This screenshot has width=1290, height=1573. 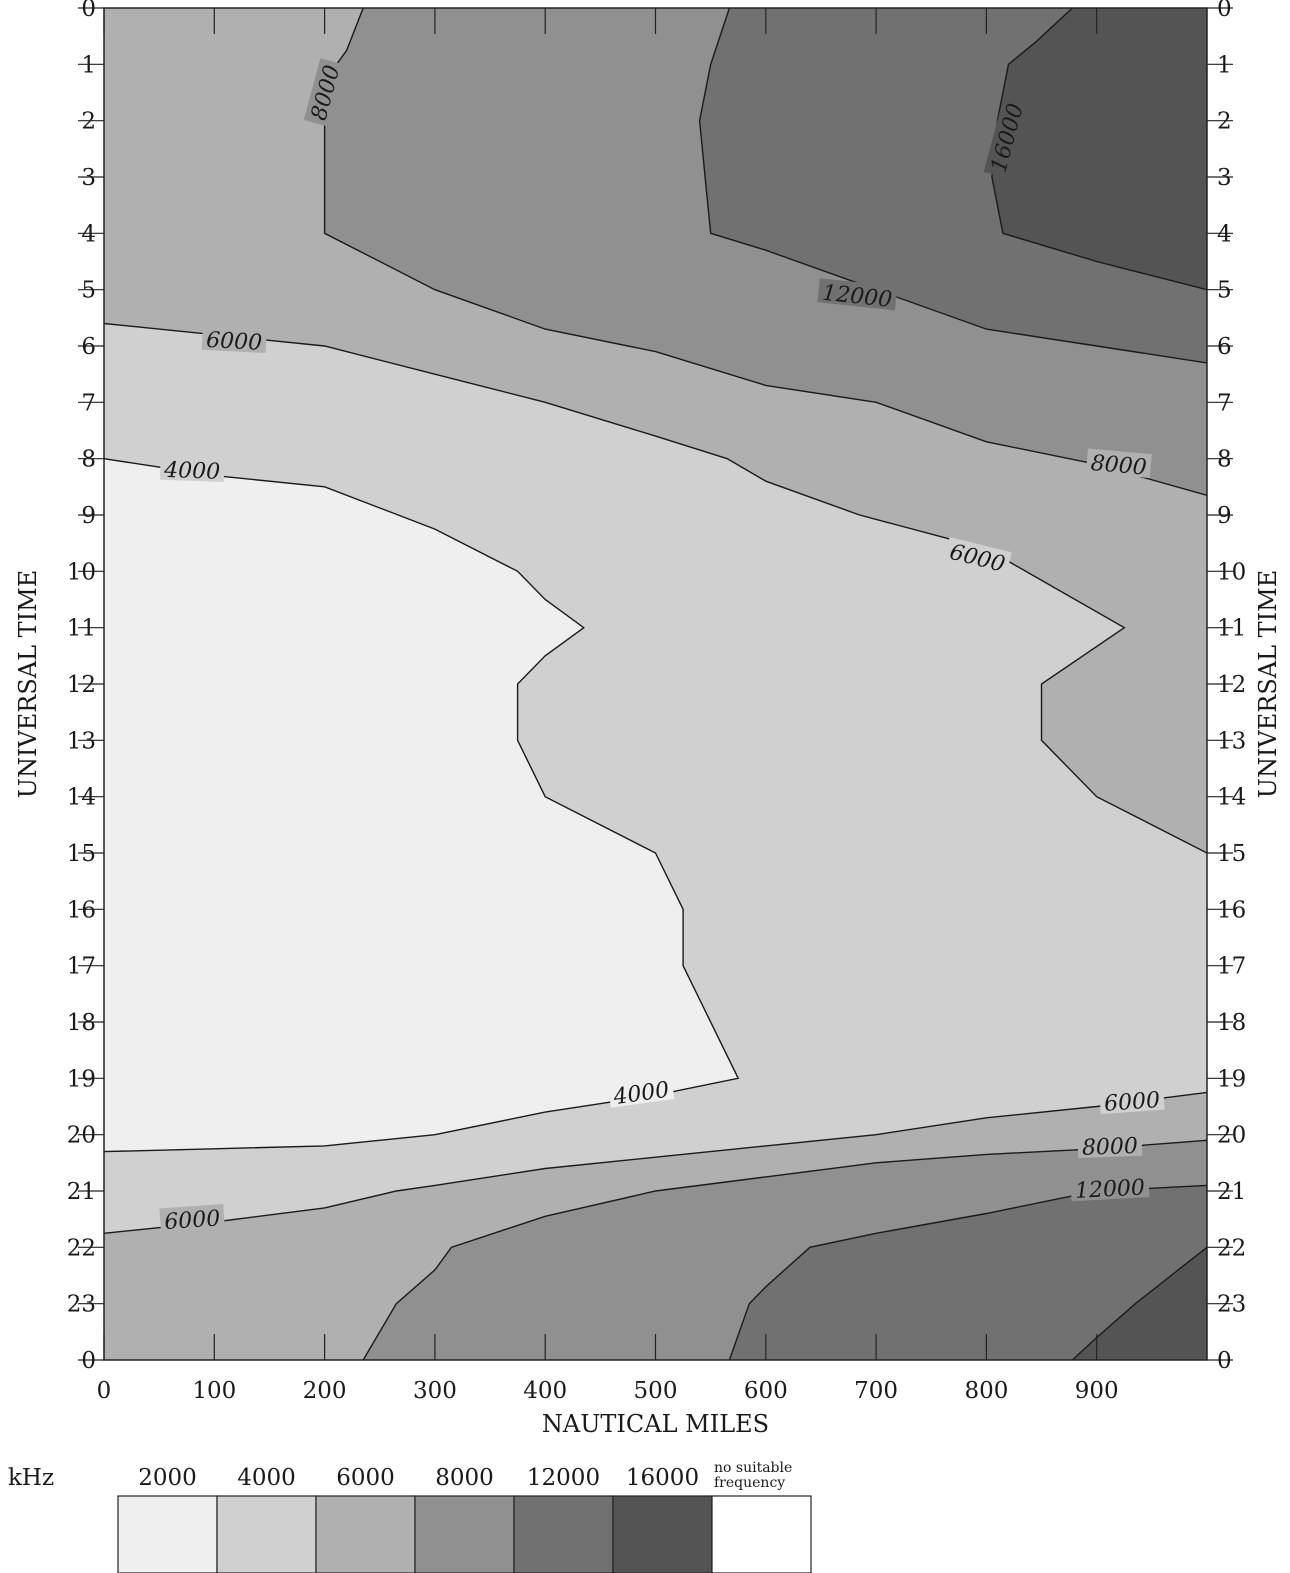 What do you see at coordinates (1231, 1136) in the screenshot?
I see `y-tick-label-right-20: 20` at bounding box center [1231, 1136].